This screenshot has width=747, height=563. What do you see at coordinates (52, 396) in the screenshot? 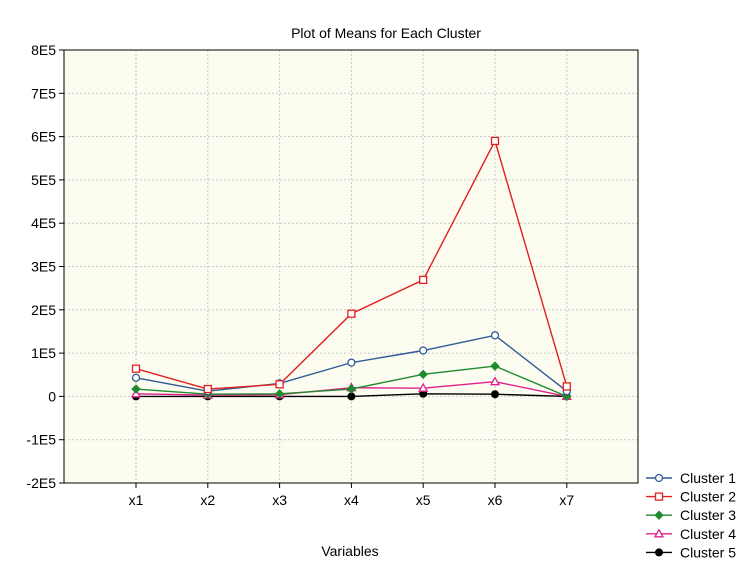
I see `y-tick-label: 0` at bounding box center [52, 396].